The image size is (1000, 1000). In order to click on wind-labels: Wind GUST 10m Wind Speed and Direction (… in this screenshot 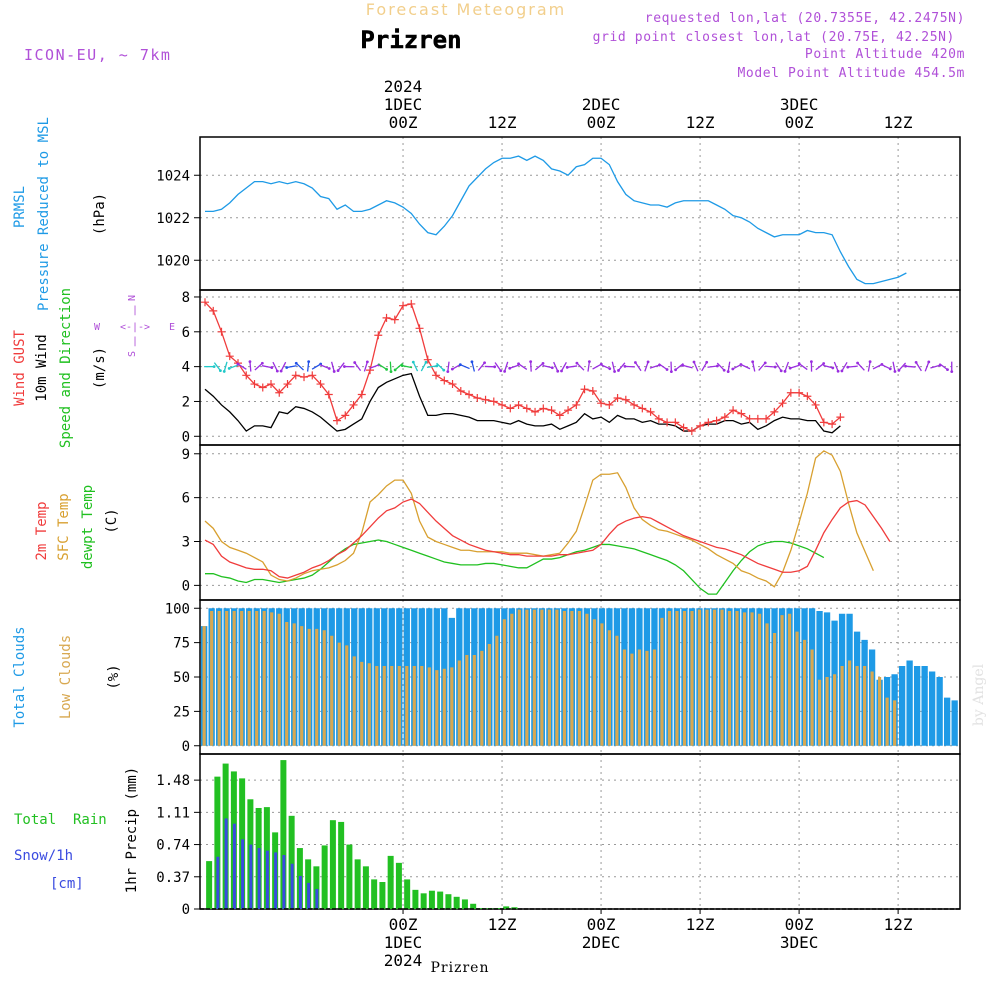, I will do `click(93, 368)`.